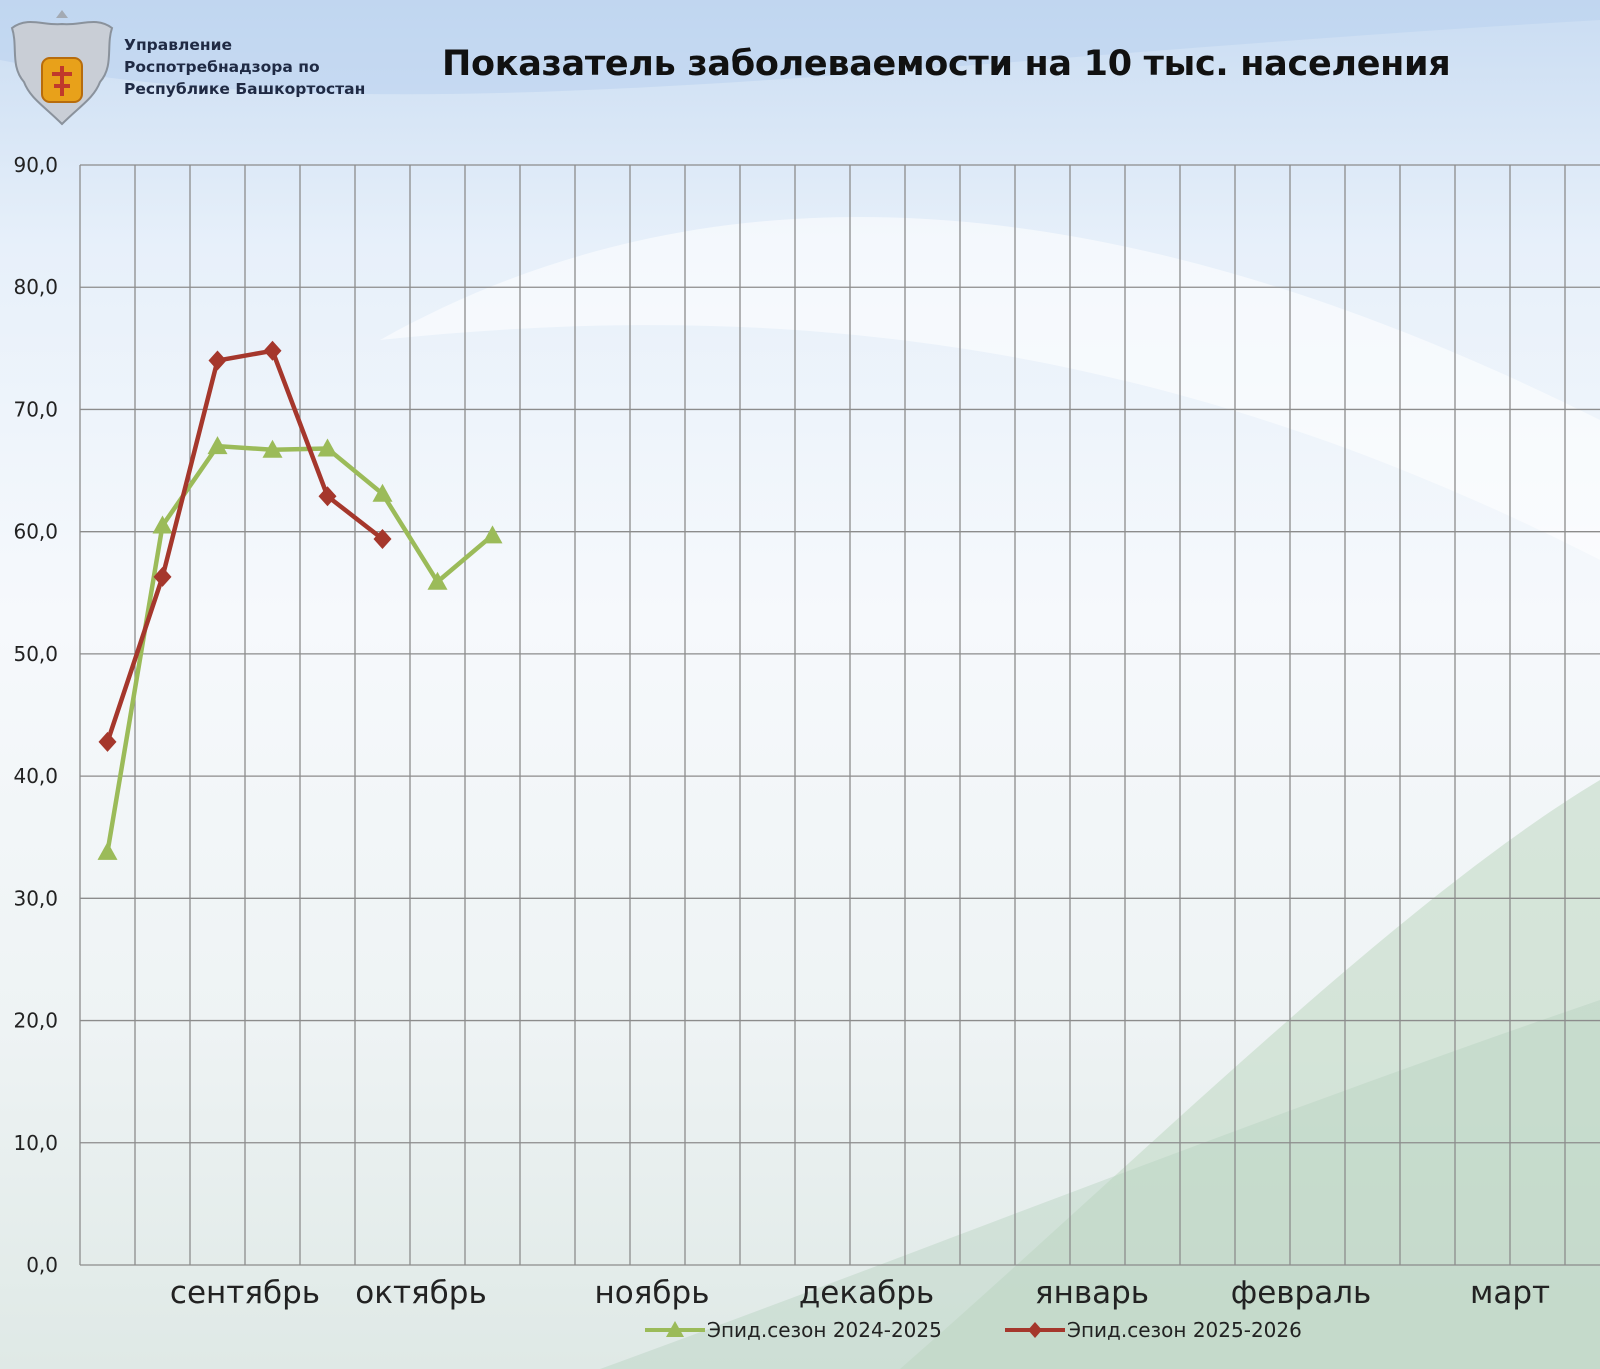 The width and height of the screenshot is (1600, 1369). I want to click on y-tick-label: 10,0, so click(35, 1143).